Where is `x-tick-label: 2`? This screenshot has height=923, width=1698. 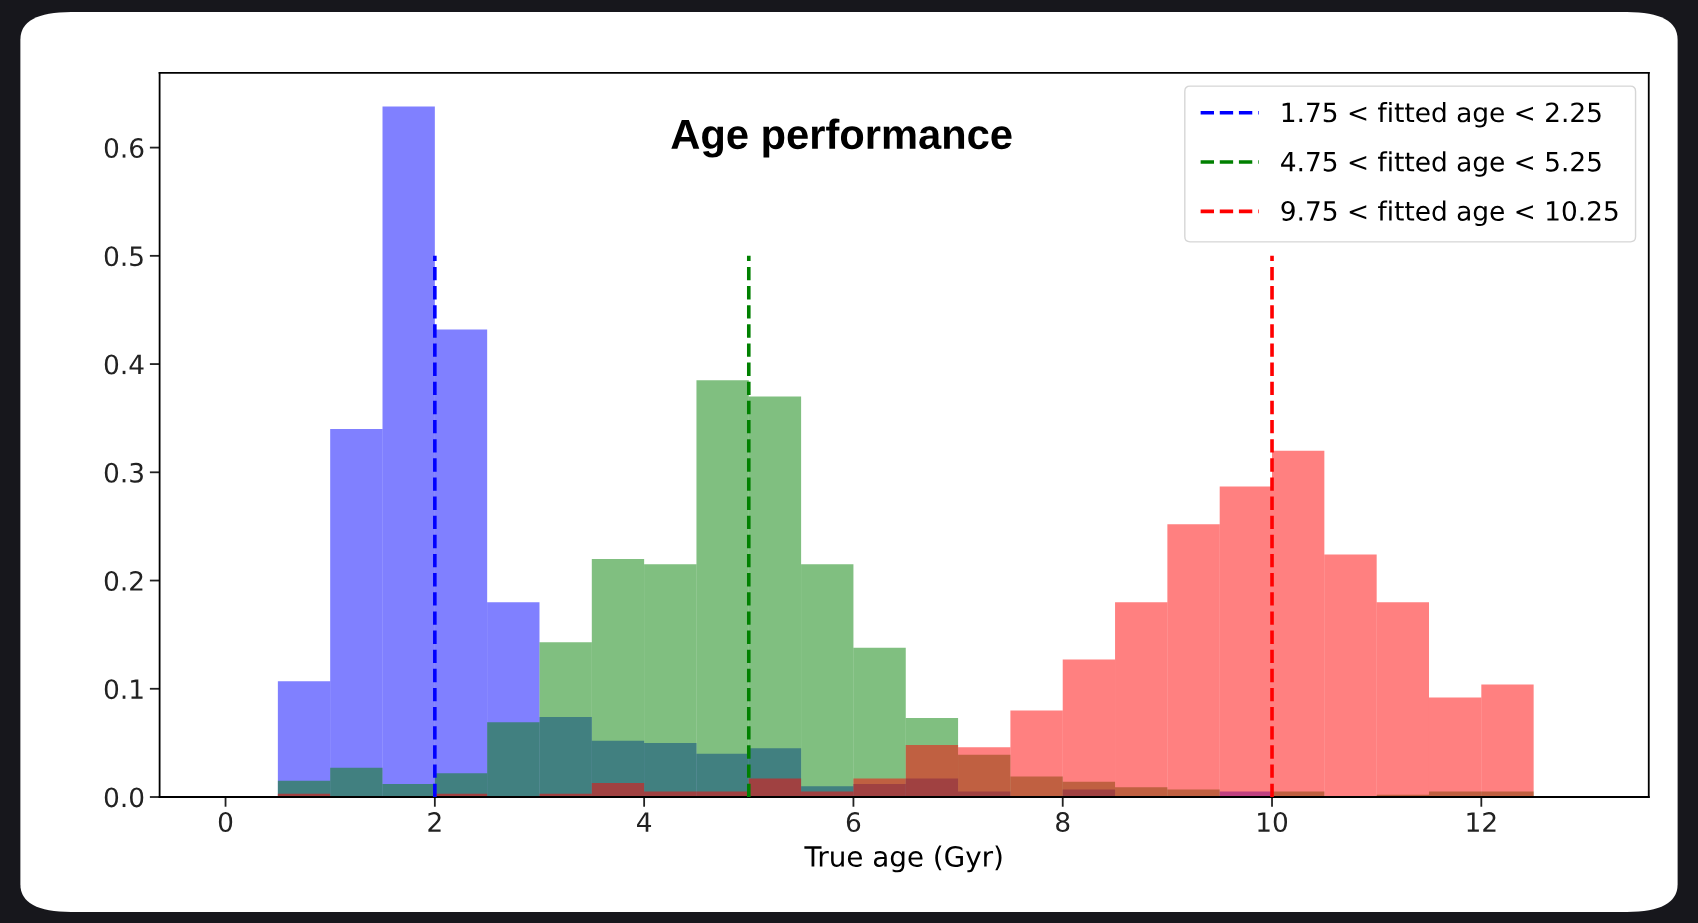 x-tick-label: 2 is located at coordinates (434, 822).